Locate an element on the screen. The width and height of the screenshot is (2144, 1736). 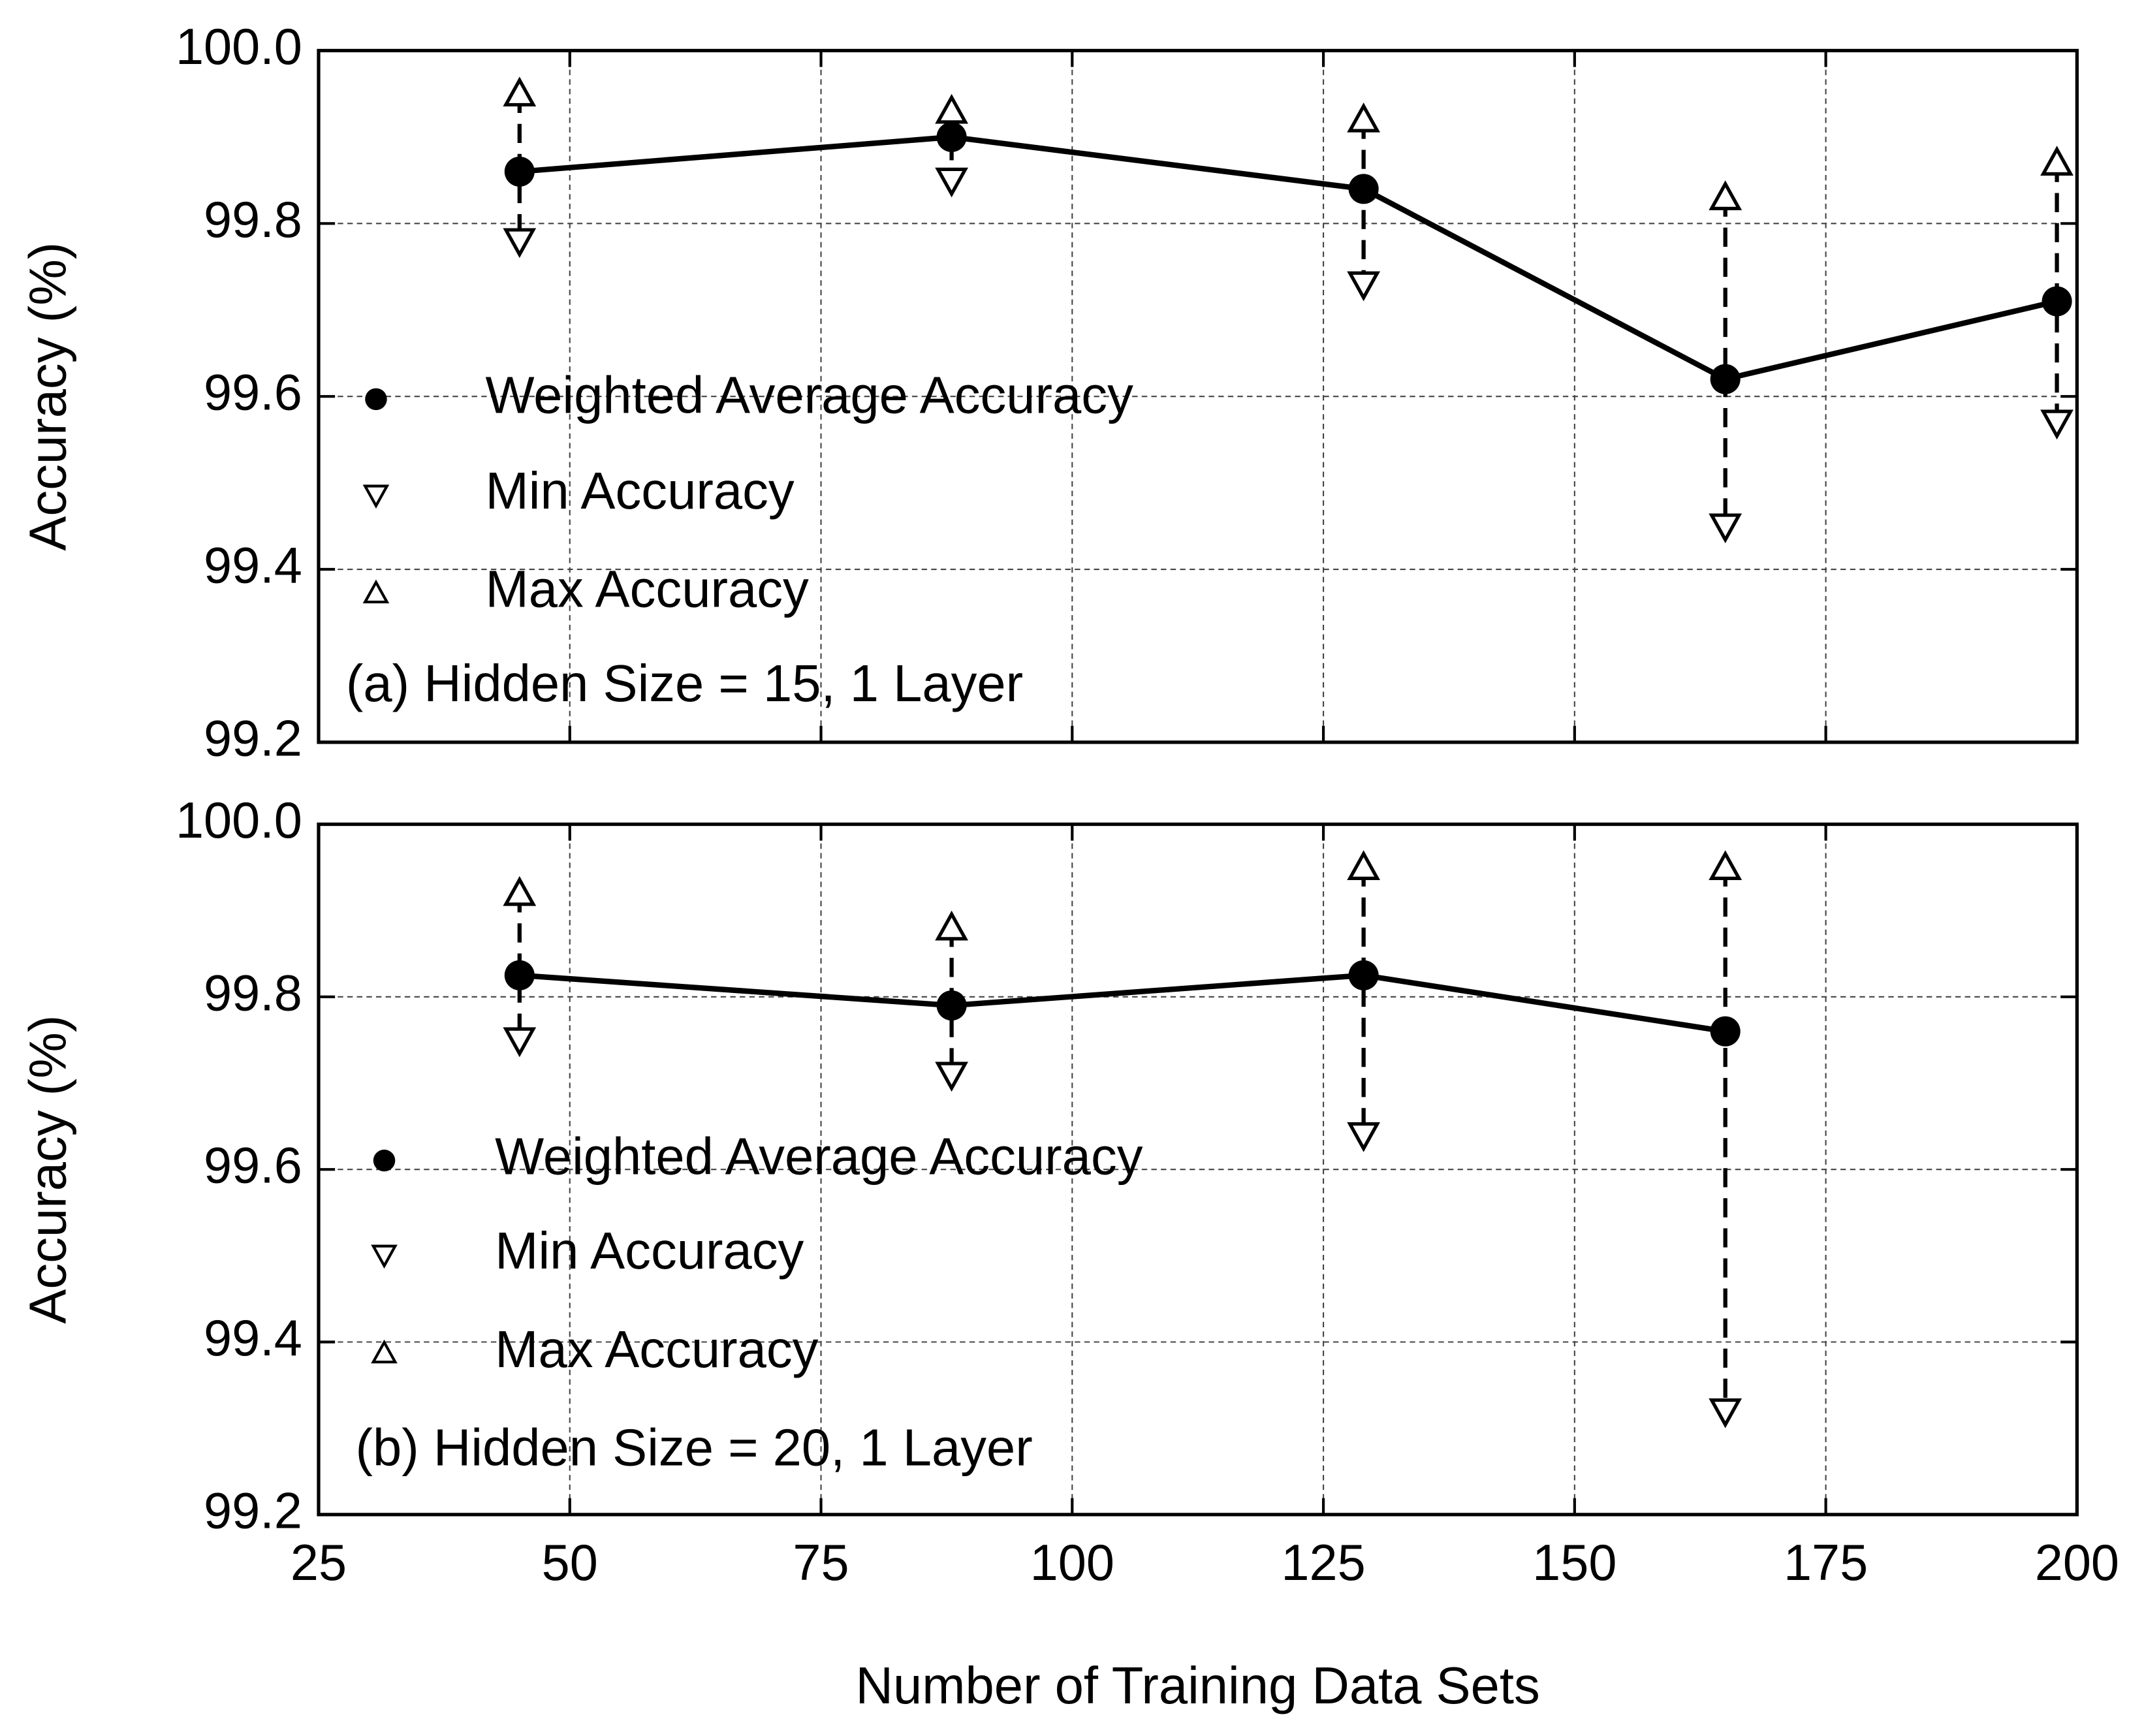
average-line is located at coordinates (1122, 1003).